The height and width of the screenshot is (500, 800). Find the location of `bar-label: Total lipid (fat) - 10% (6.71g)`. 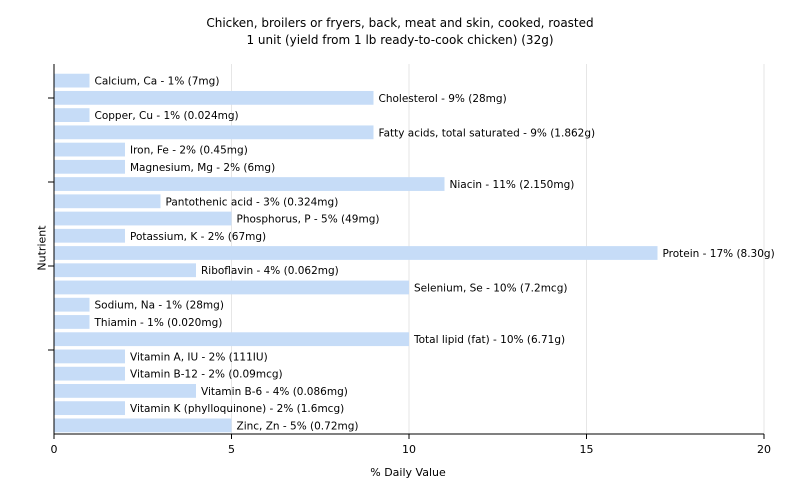

bar-label: Total lipid (fat) - 10% (6.71g) is located at coordinates (489, 340).